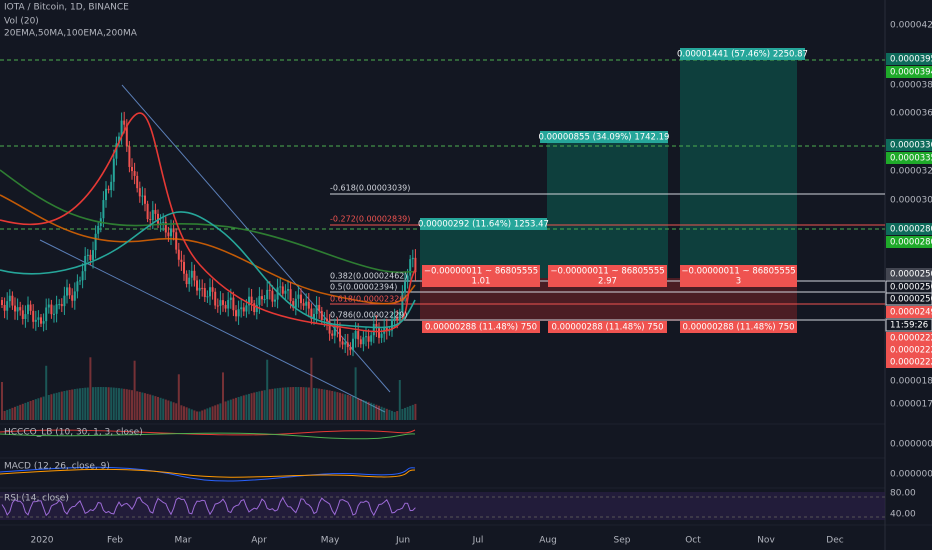 This screenshot has height=550, width=932. What do you see at coordinates (370, 188) in the screenshot?
I see `fib-label: -0.618(0.00003039)` at bounding box center [370, 188].